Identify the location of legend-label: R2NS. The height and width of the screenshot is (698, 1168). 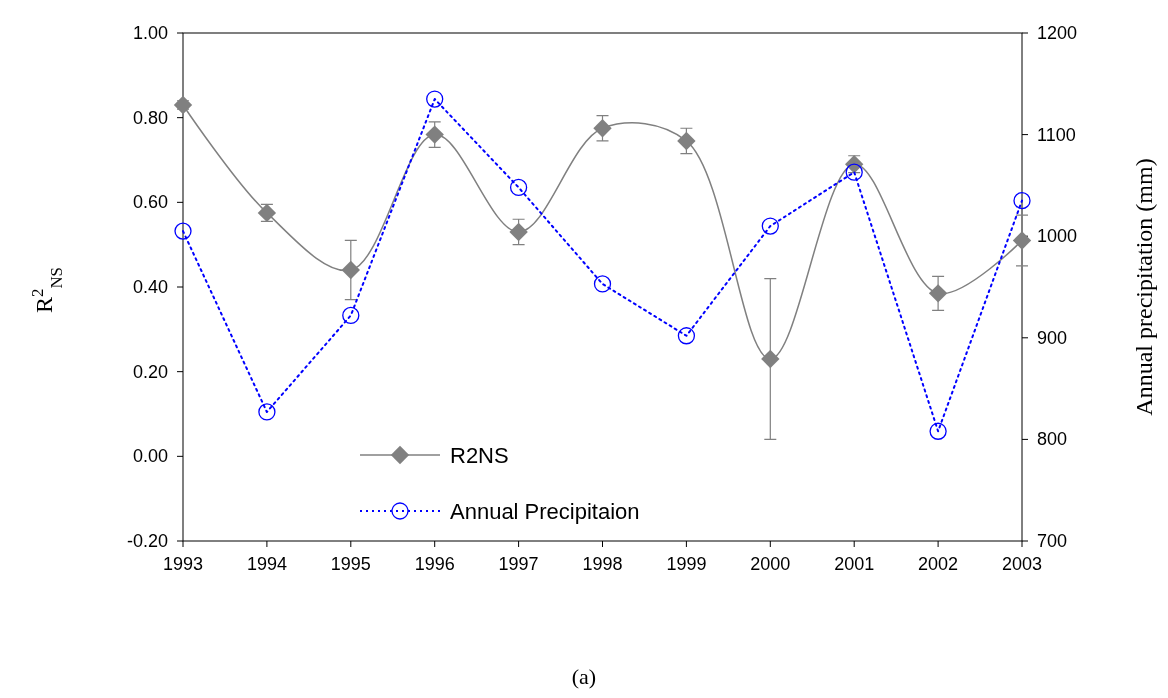
(479, 455).